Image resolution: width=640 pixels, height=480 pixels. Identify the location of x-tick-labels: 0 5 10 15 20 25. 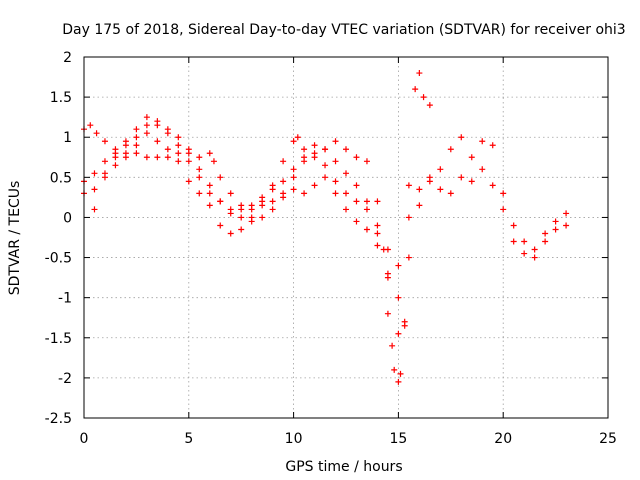
(348, 439).